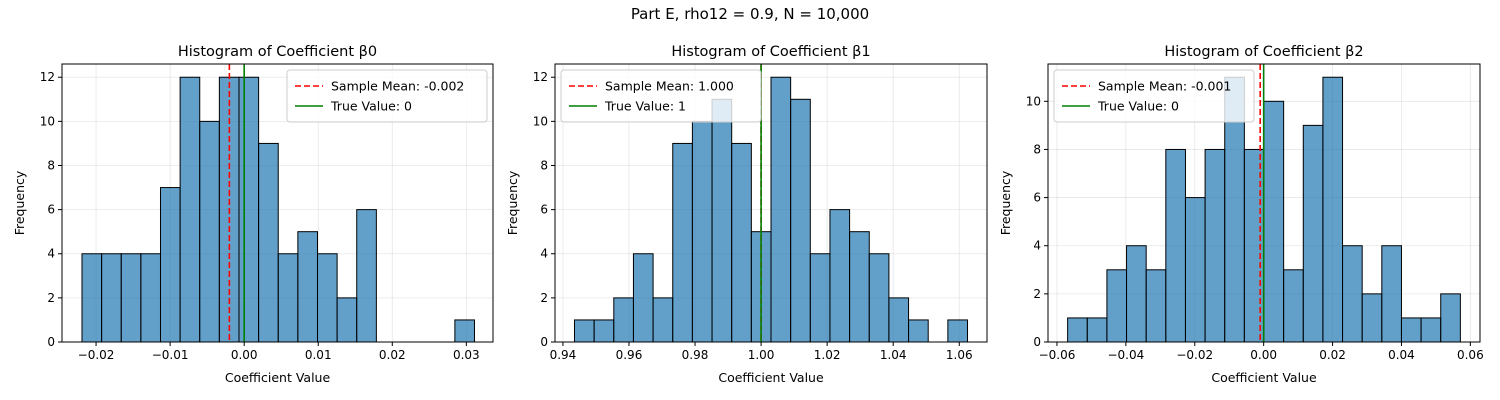  I want to click on x-tick-label: 0.96, so click(629, 355).